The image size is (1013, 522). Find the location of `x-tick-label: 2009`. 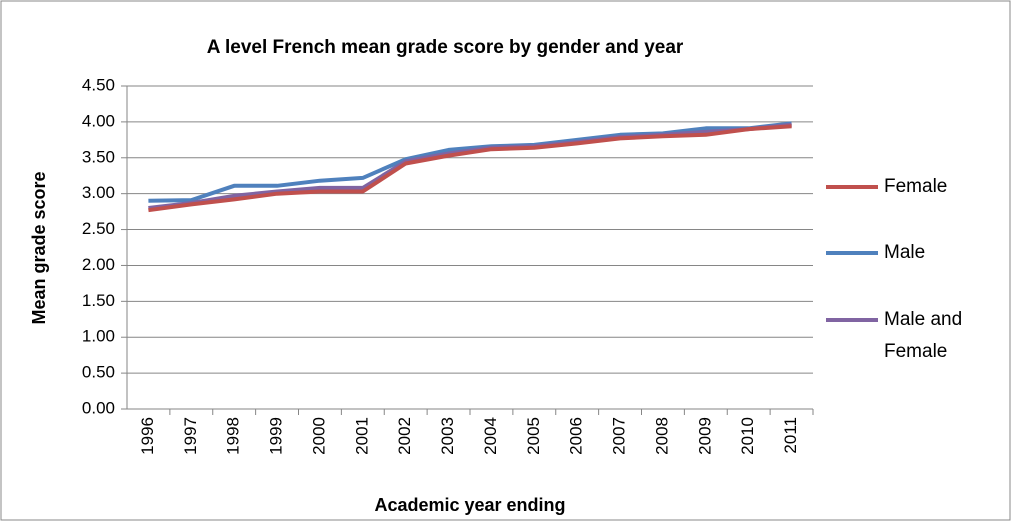

x-tick-label: 2009 is located at coordinates (704, 436).